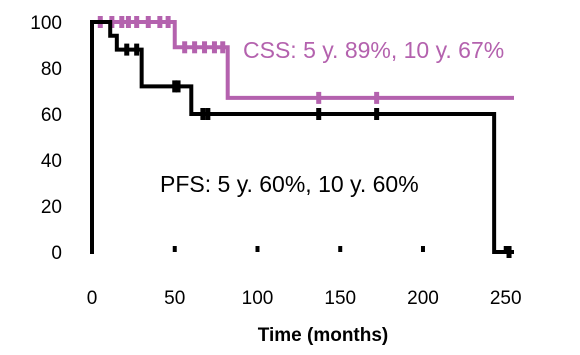 Image resolution: width=580 pixels, height=355 pixels. I want to click on x-ticks, so click(299, 249).